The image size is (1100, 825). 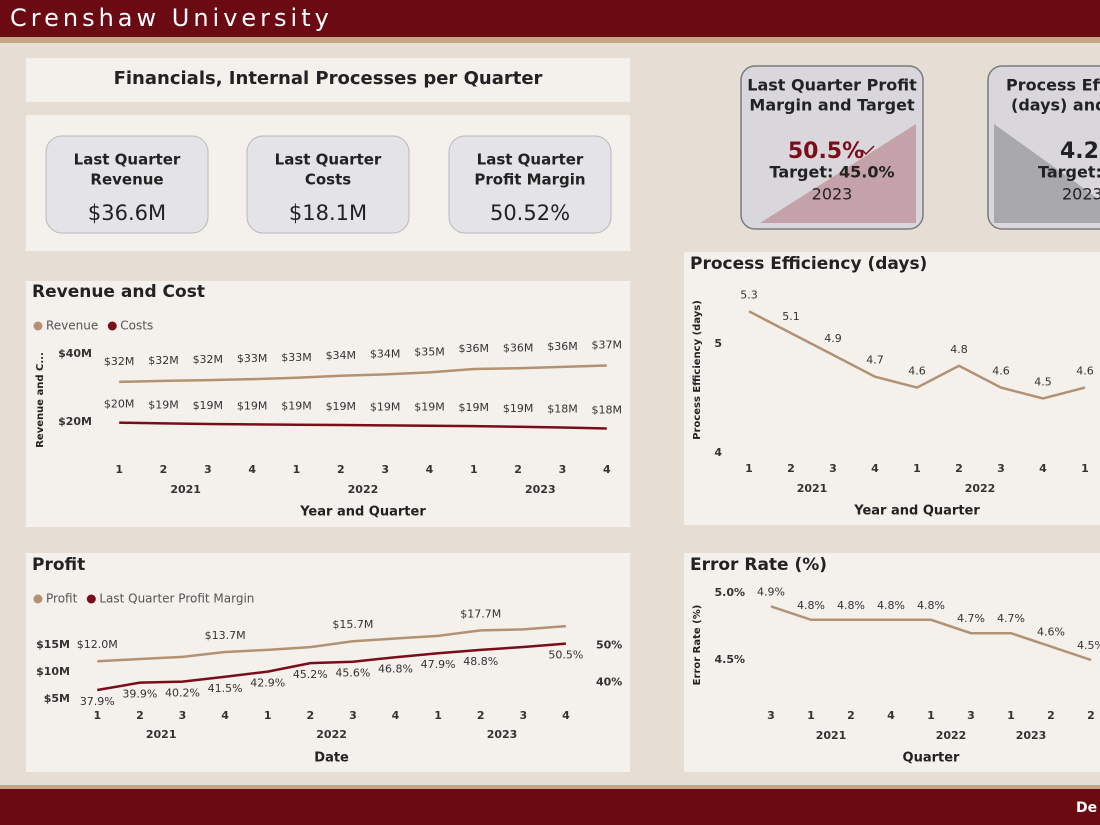 What do you see at coordinates (729, 659) in the screenshot?
I see `y-tick-label: 4.5%` at bounding box center [729, 659].